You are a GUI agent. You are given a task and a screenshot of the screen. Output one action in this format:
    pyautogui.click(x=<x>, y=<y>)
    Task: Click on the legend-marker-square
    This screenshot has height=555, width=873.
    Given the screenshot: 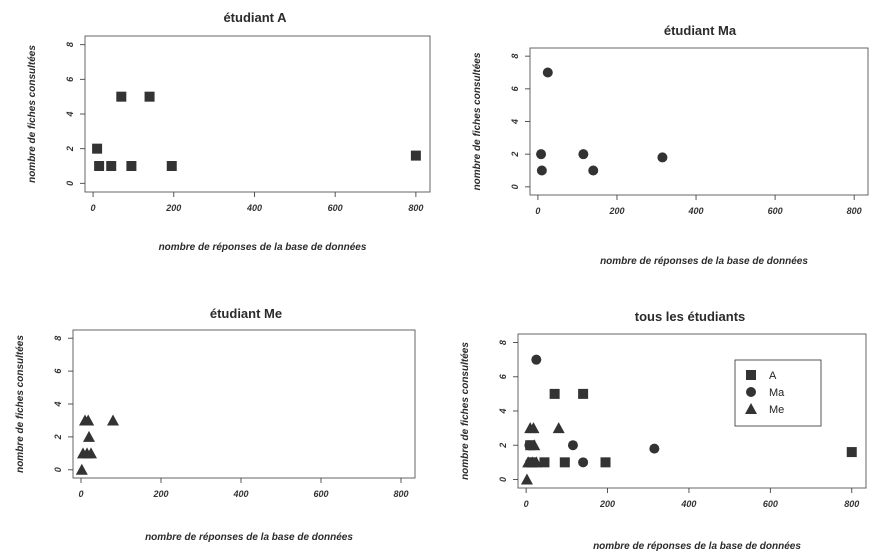 What is the action you would take?
    pyautogui.click(x=751, y=375)
    